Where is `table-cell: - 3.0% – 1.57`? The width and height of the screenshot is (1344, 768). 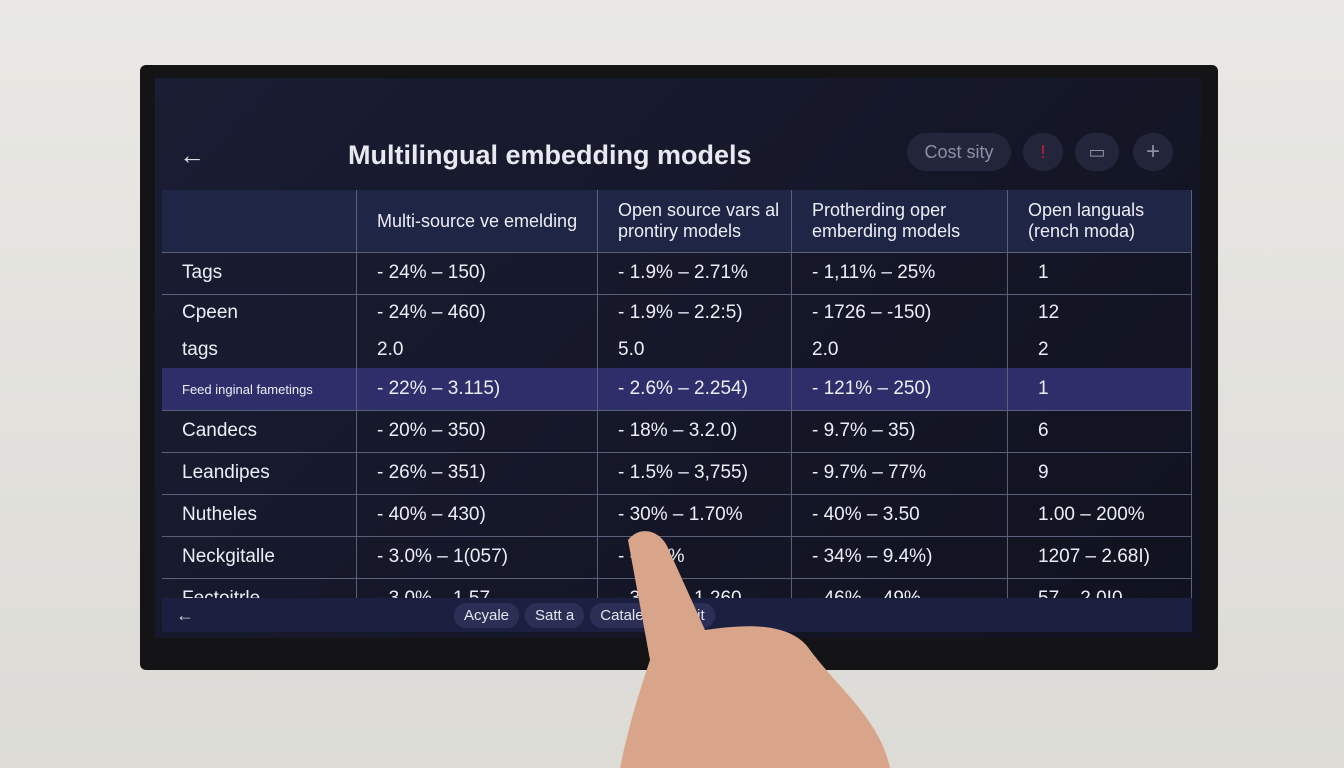 table-cell: - 3.0% – 1.57 is located at coordinates (477, 589).